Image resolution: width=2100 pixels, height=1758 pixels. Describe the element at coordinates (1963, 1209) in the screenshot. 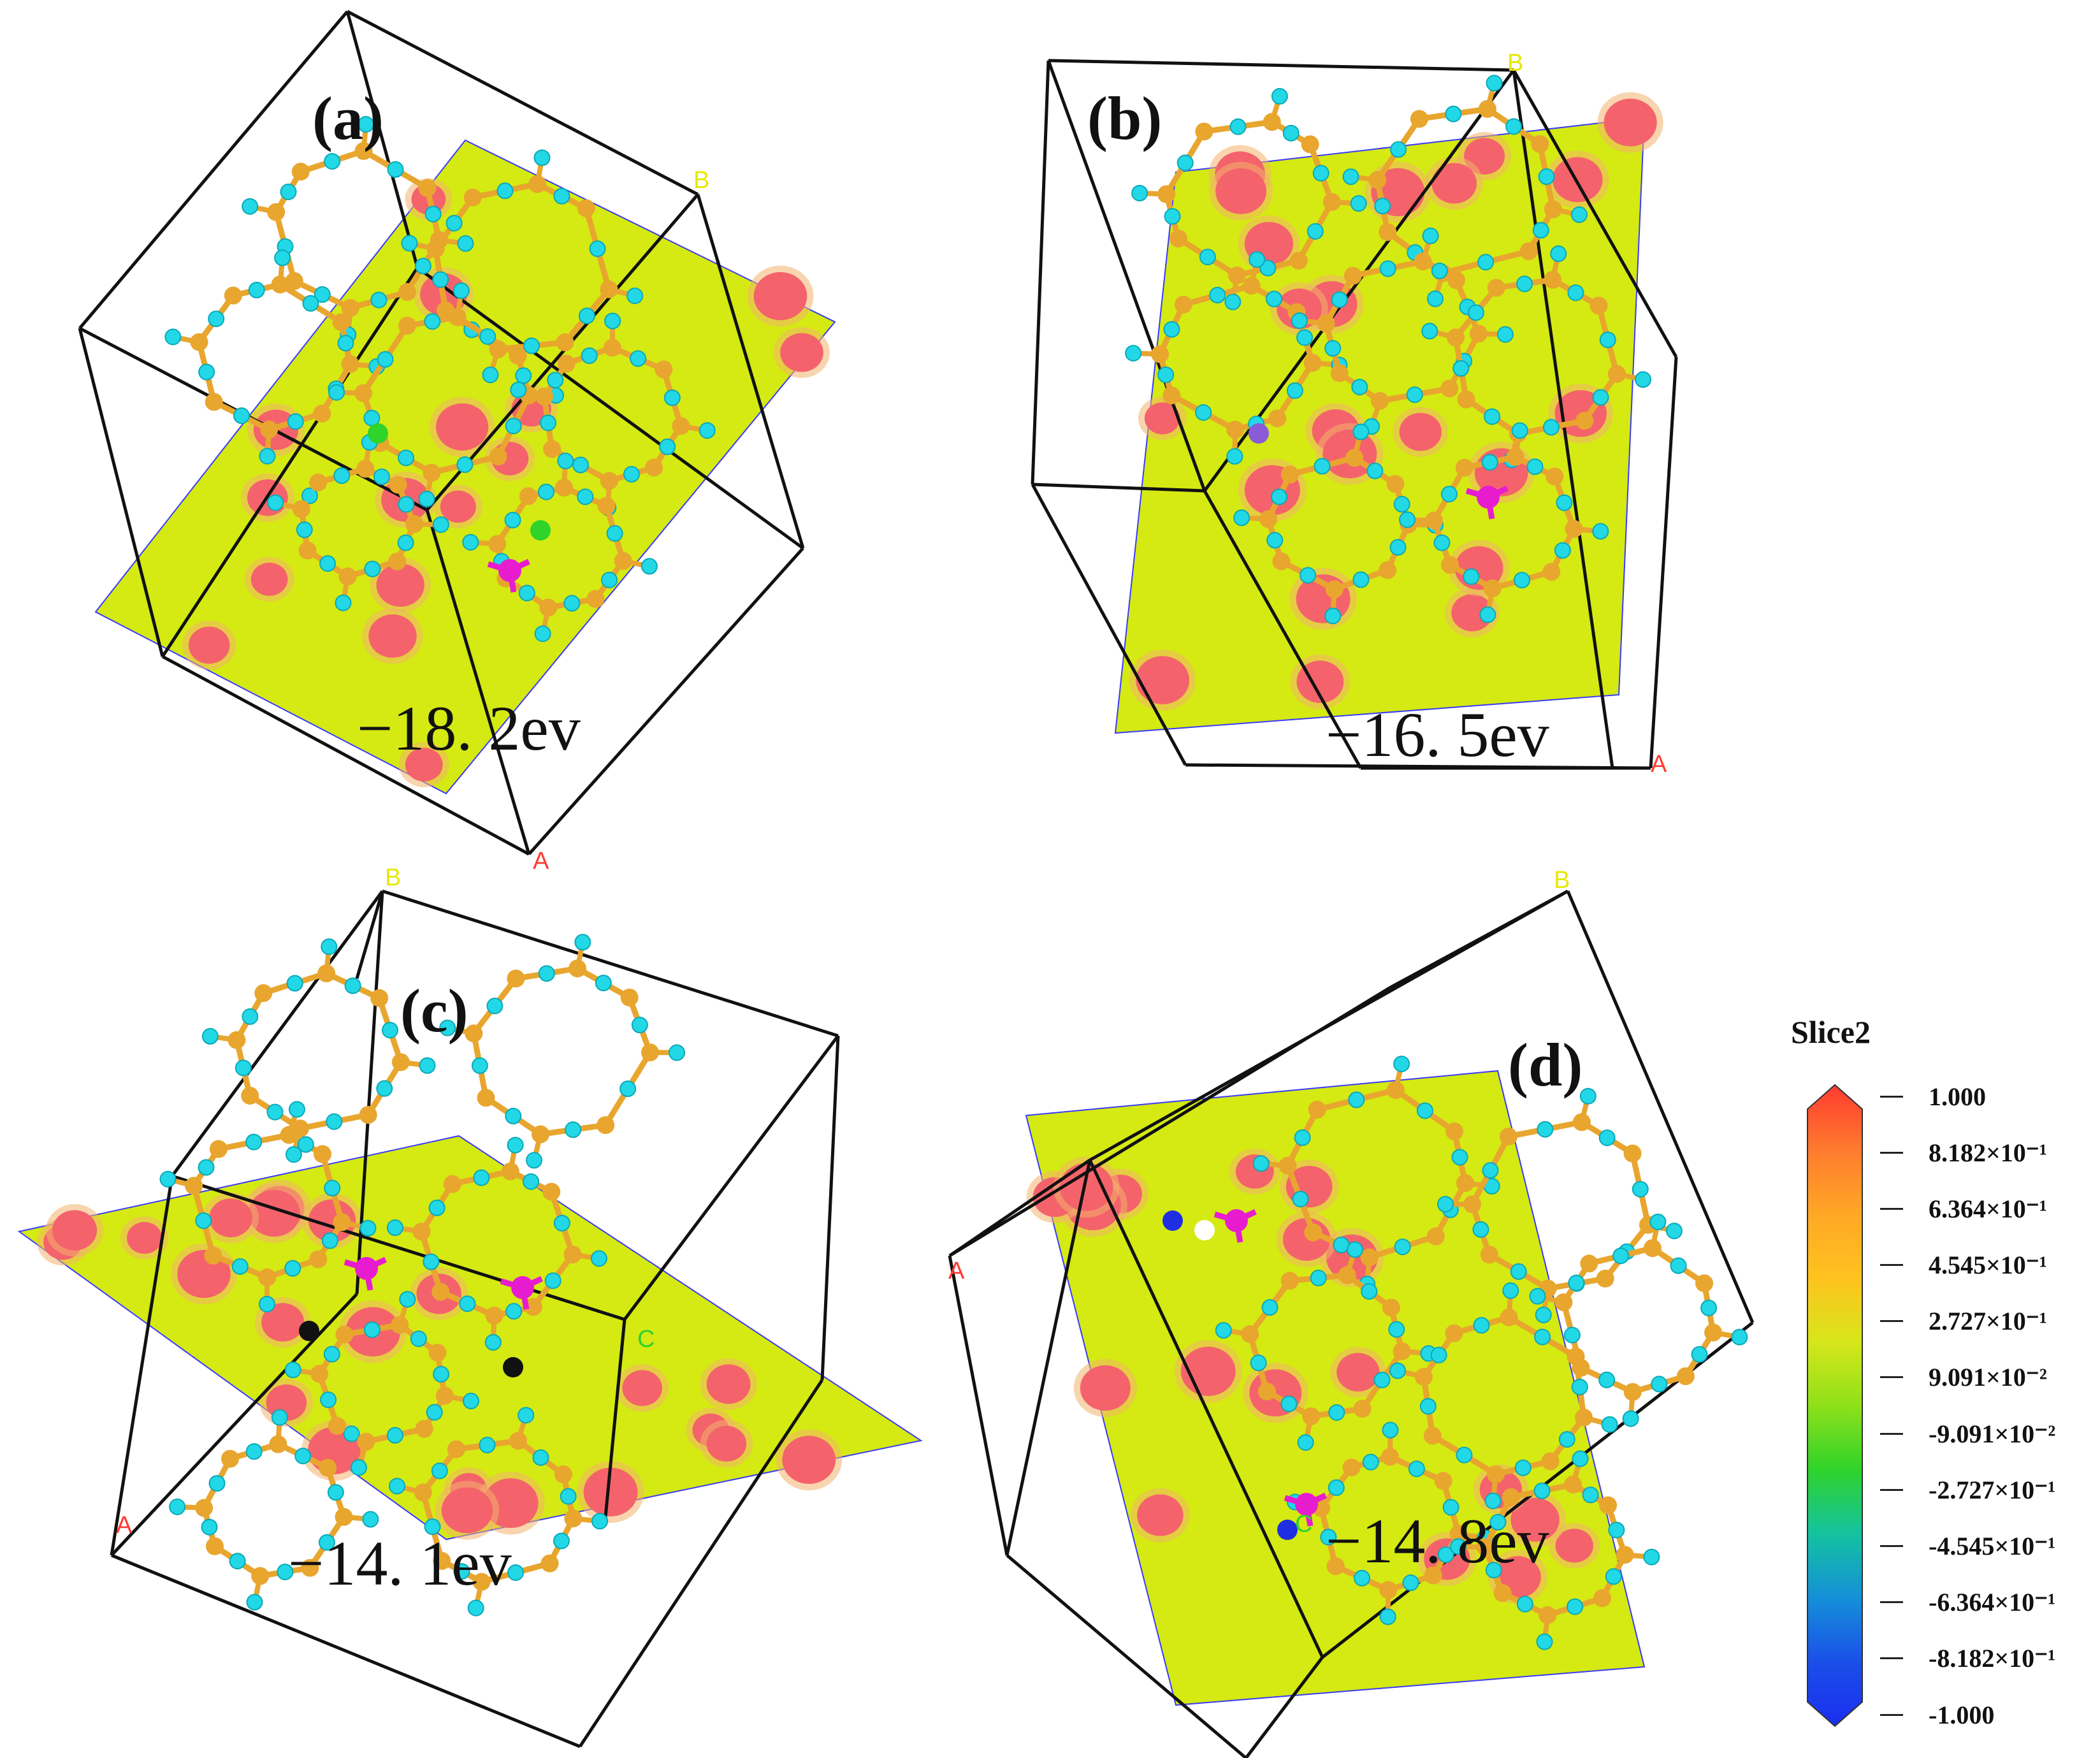

I see `legend-tick: 6.364×10⁻¹` at that location.